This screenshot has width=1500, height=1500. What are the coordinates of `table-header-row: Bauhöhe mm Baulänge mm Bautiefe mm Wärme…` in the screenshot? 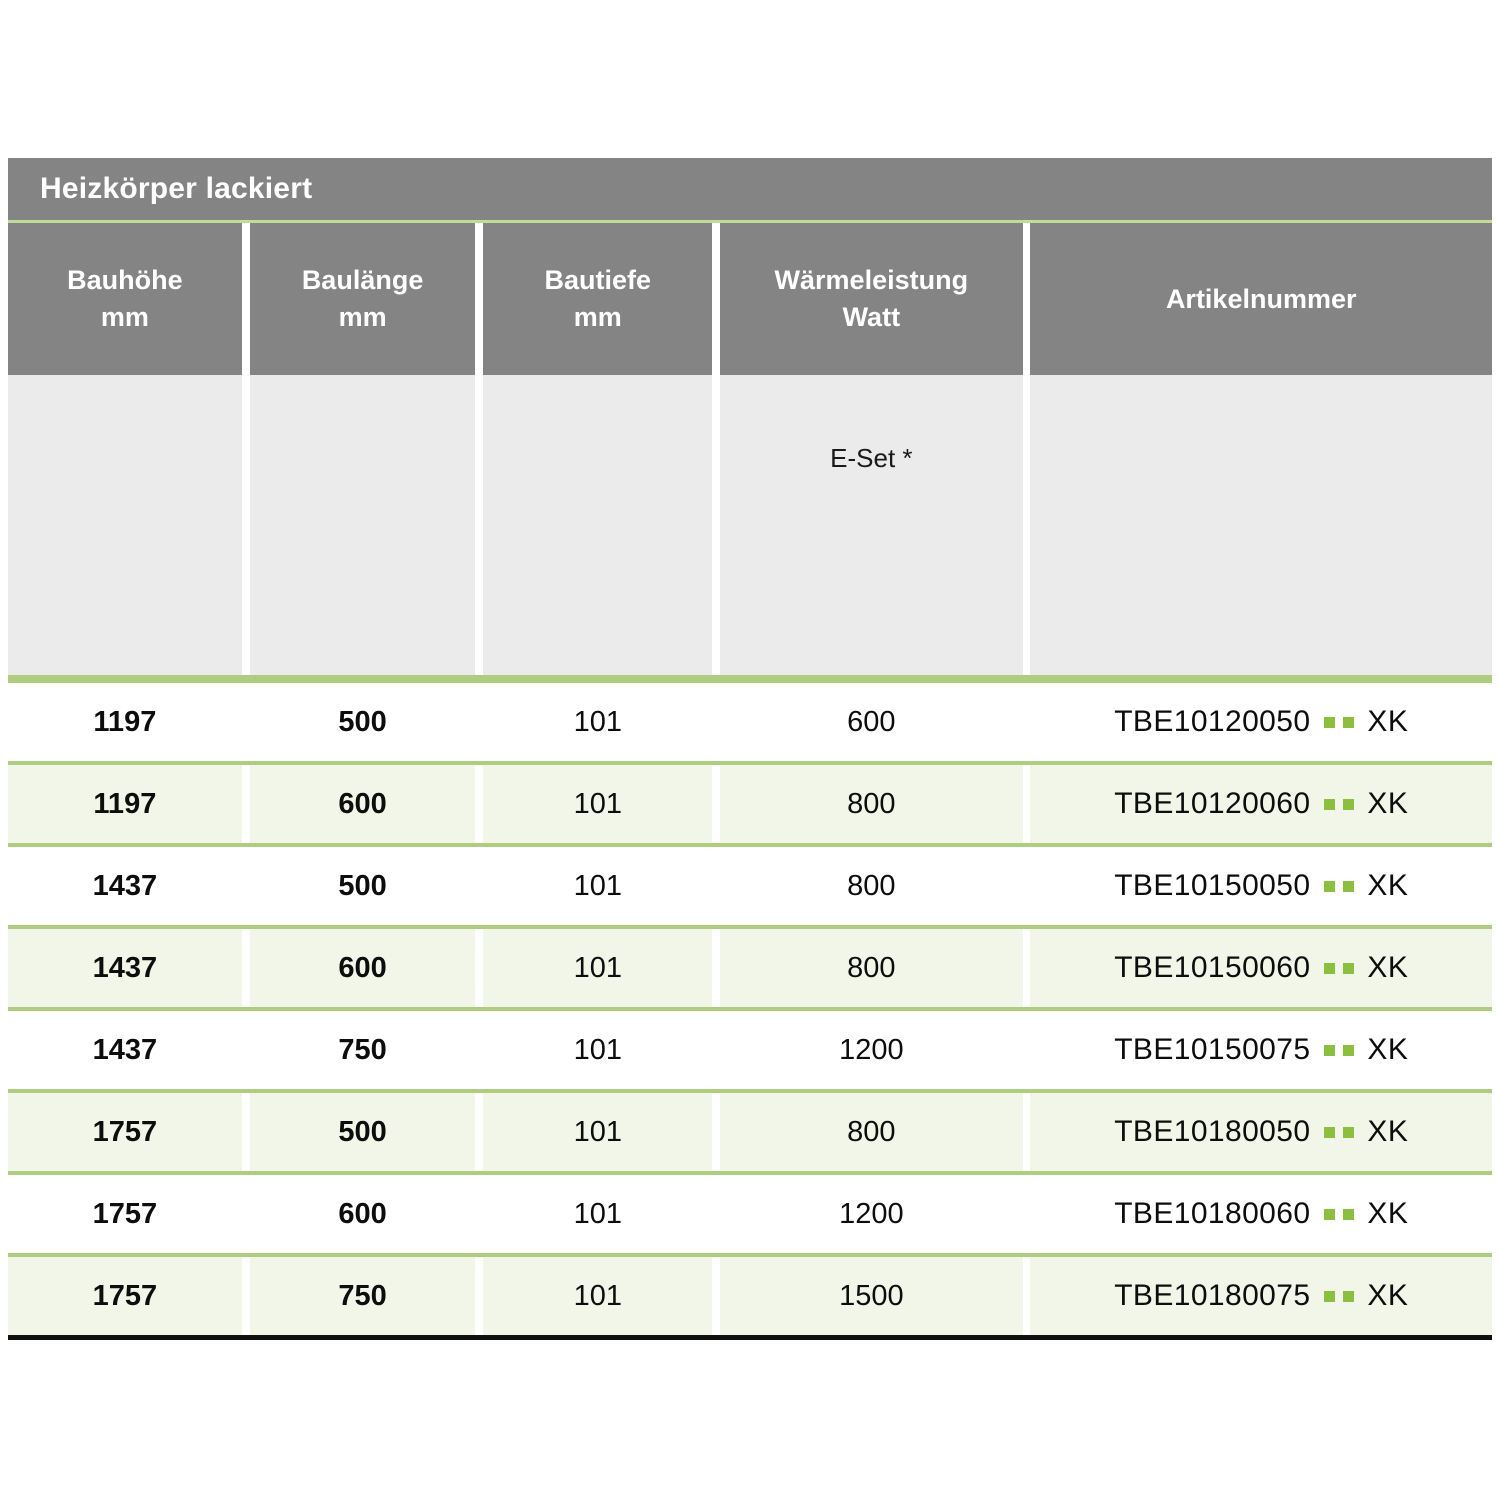 It's located at (750, 299).